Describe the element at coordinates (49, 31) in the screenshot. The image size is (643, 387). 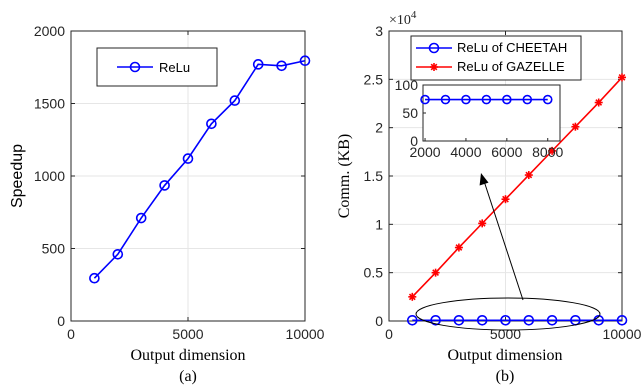
I see `a-y-tick-label: 2000` at that location.